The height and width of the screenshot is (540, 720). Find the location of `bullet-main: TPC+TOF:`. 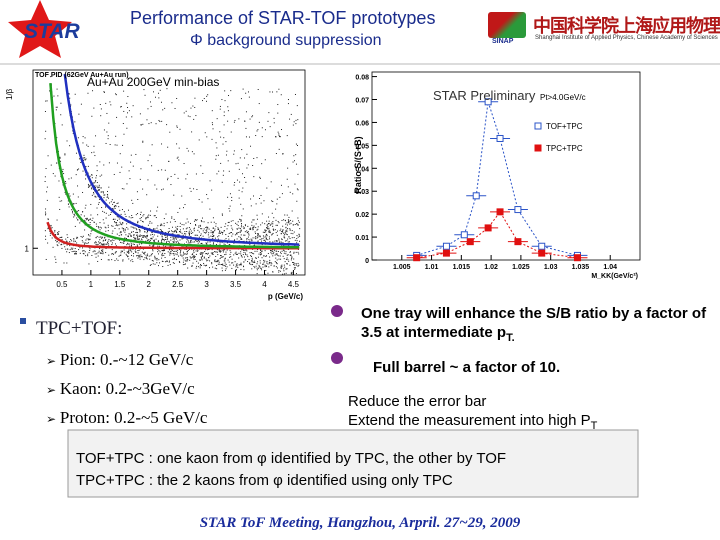

bullet-main: TPC+TOF: is located at coordinates (79, 328).